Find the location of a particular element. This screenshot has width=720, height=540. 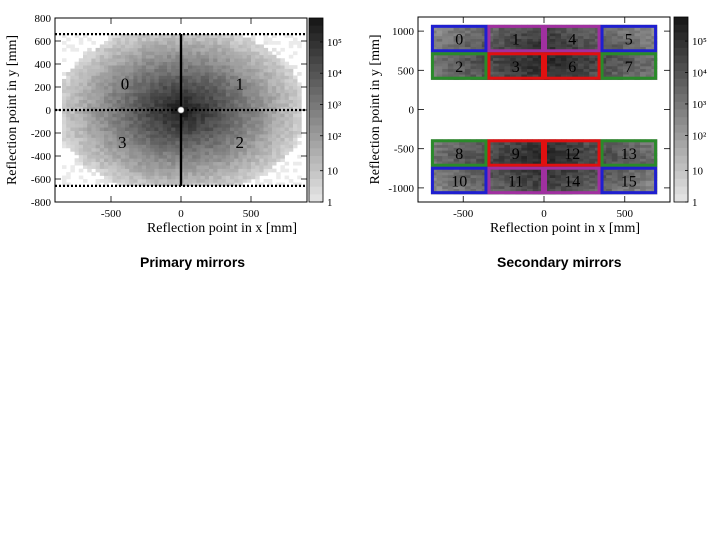

colorbar-segment is located at coordinates (316, 106).